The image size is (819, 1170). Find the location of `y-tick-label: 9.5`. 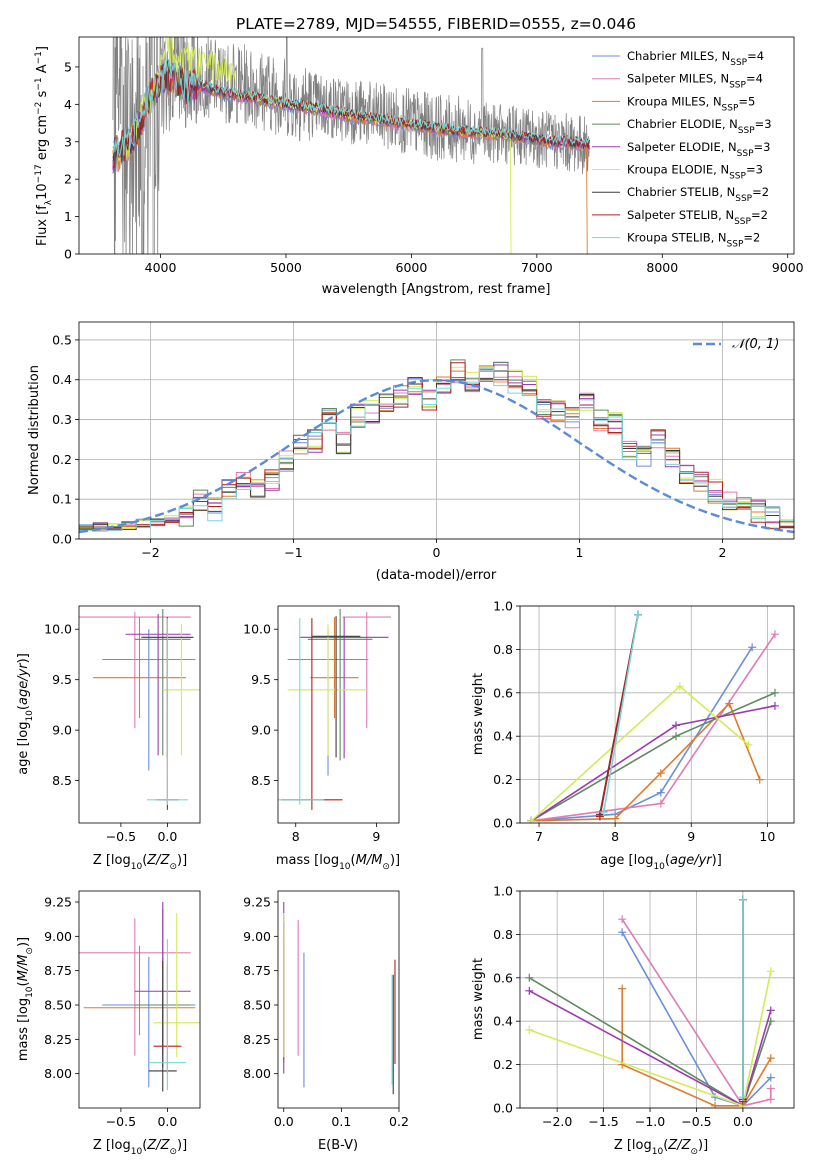

y-tick-label: 9.5 is located at coordinates (62, 679).